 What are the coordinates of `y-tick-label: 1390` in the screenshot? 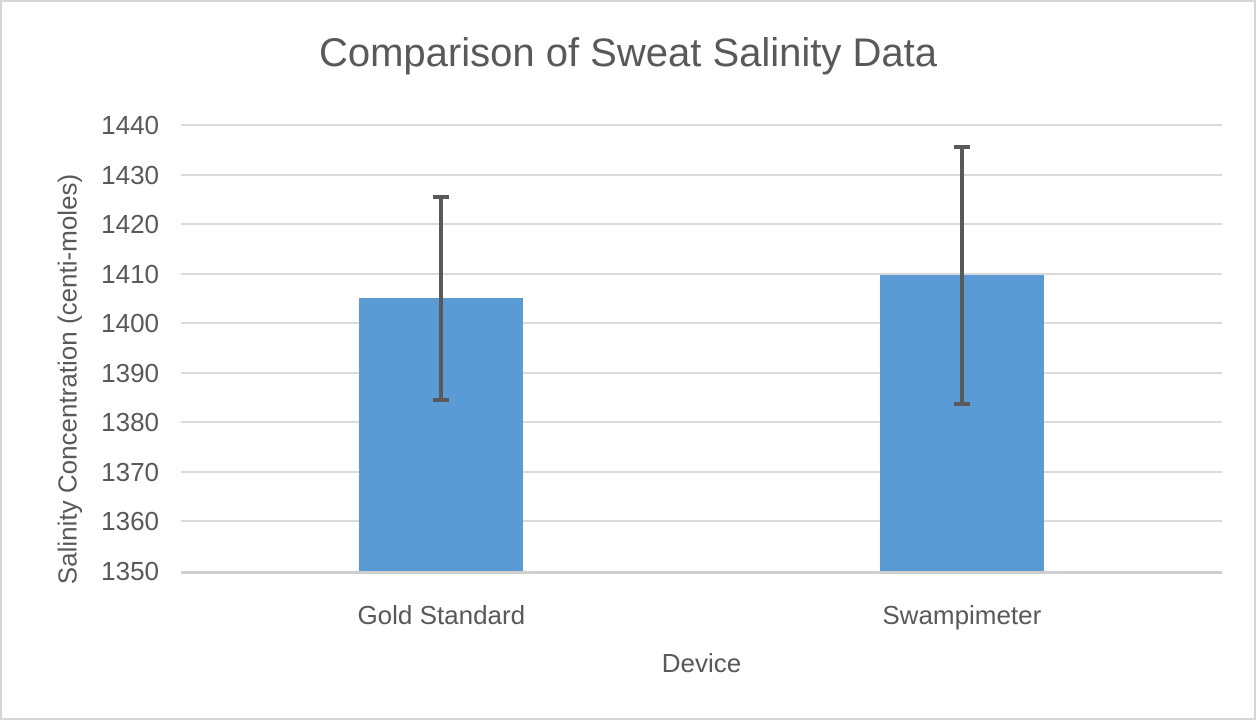 It's located at (130, 372).